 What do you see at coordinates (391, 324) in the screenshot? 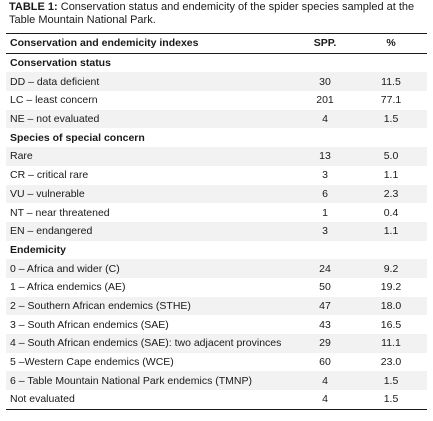
I see `cell-pct: 16.5` at bounding box center [391, 324].